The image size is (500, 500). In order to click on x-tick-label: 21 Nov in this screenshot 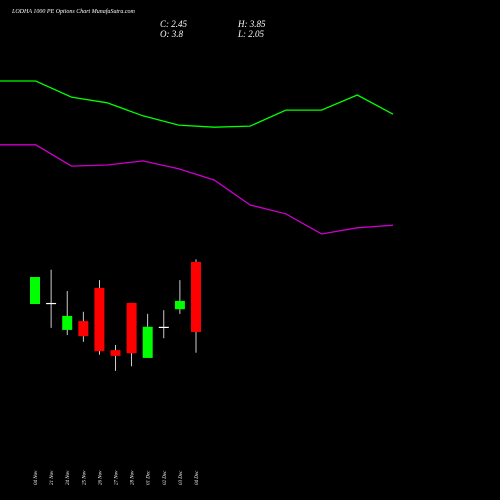, I will do `click(52, 477)`.